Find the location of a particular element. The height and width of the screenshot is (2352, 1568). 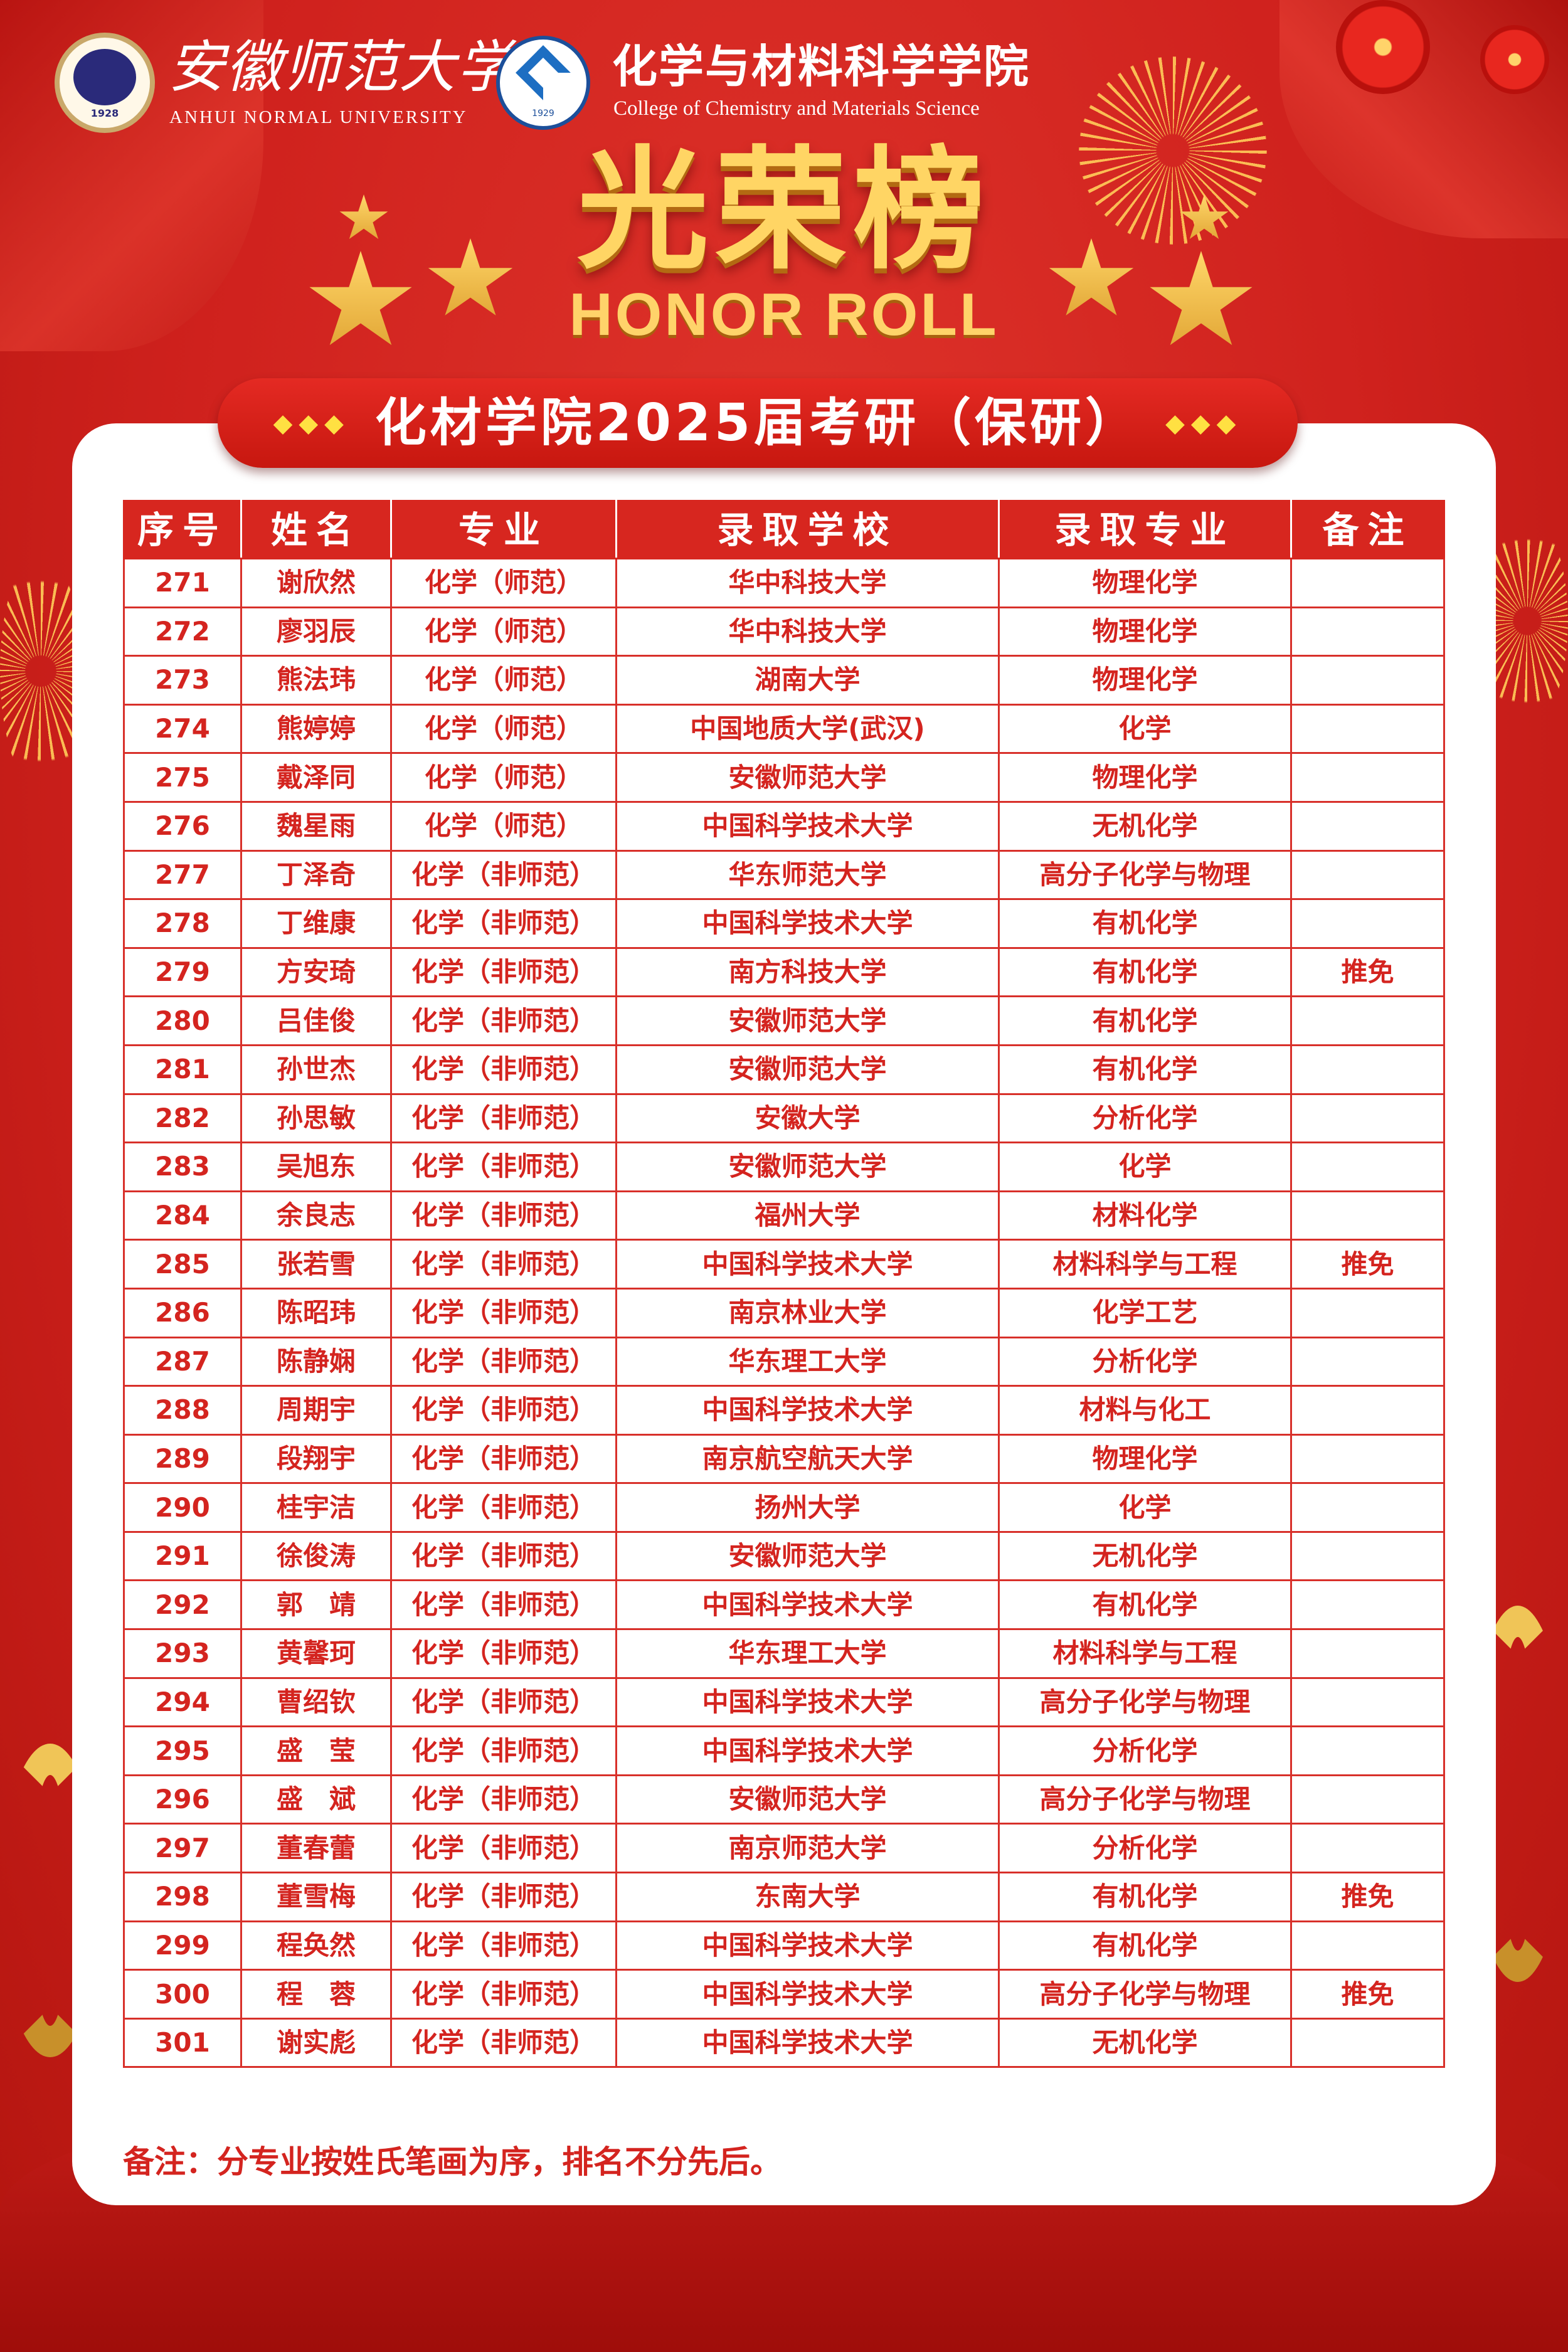

cell-name: 戴泽同 is located at coordinates (316, 777).